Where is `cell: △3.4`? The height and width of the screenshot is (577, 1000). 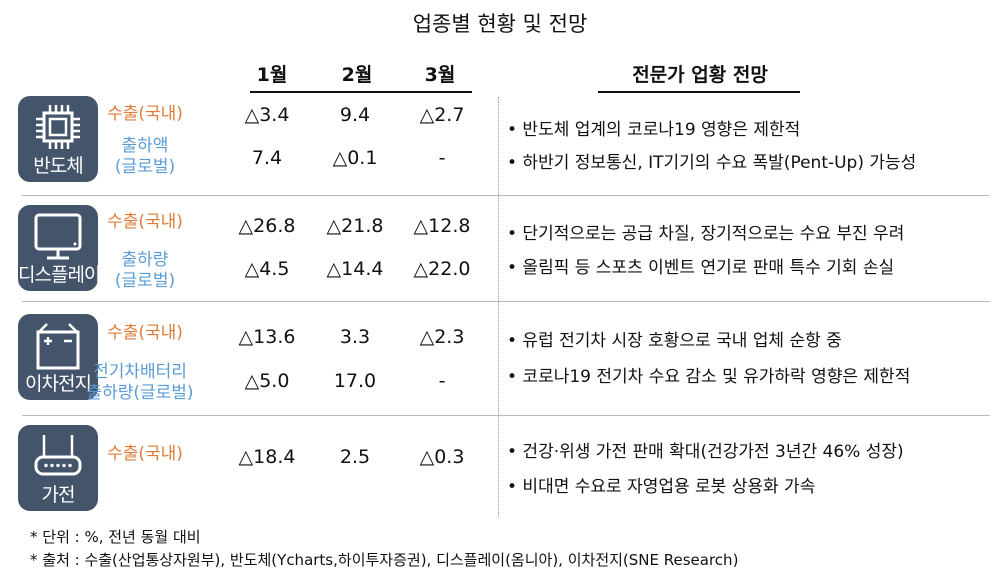 cell: △3.4 is located at coordinates (267, 115).